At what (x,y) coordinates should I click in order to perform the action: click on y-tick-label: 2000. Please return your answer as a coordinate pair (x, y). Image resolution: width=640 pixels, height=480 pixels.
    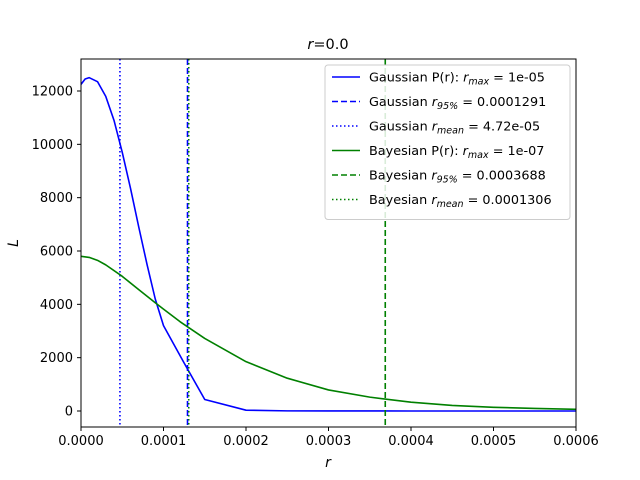
    Looking at the image, I should click on (56, 358).